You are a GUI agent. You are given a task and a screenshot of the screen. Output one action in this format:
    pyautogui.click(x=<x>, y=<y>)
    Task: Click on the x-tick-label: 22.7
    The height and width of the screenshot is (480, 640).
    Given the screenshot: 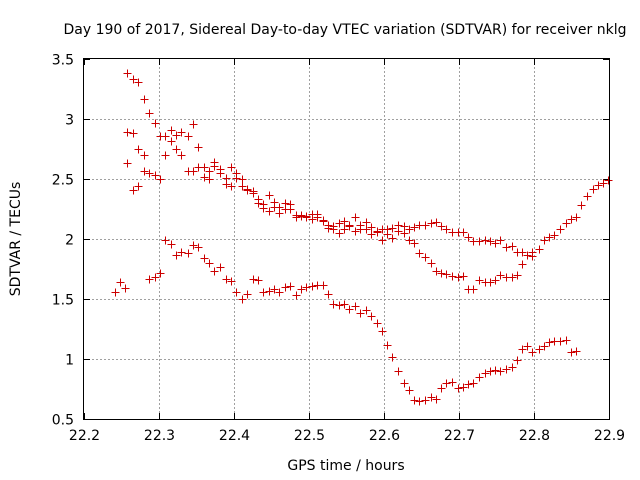 What is the action you would take?
    pyautogui.click(x=459, y=436)
    